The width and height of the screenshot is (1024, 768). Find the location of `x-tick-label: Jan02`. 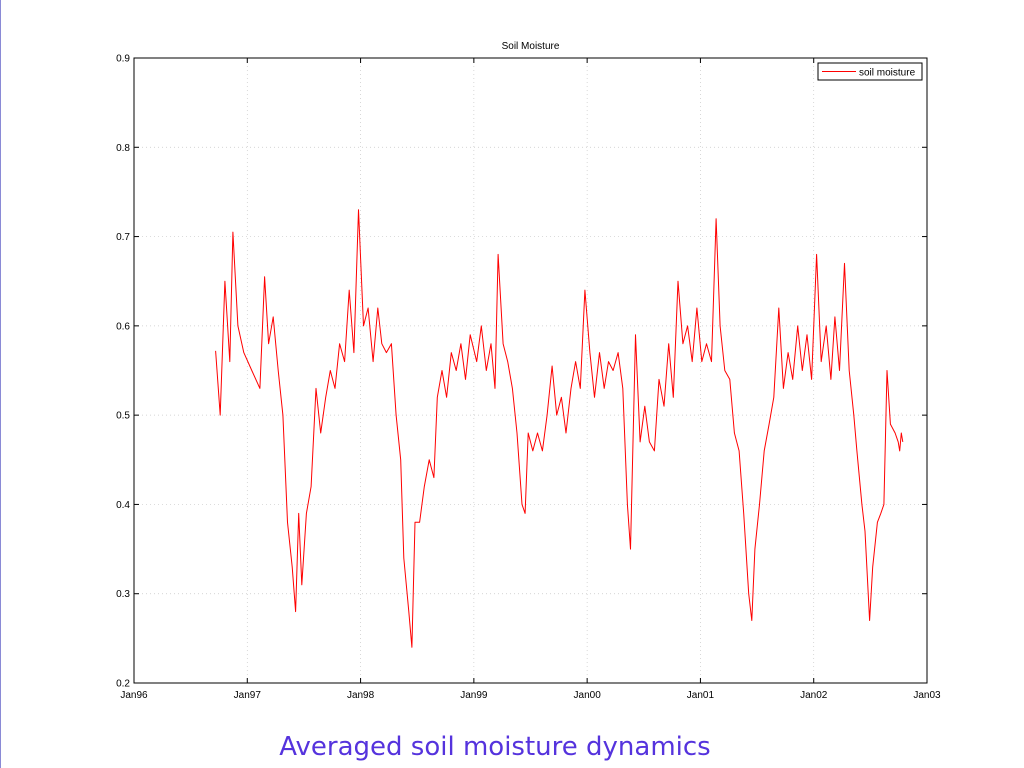

x-tick-label: Jan02 is located at coordinates (814, 695).